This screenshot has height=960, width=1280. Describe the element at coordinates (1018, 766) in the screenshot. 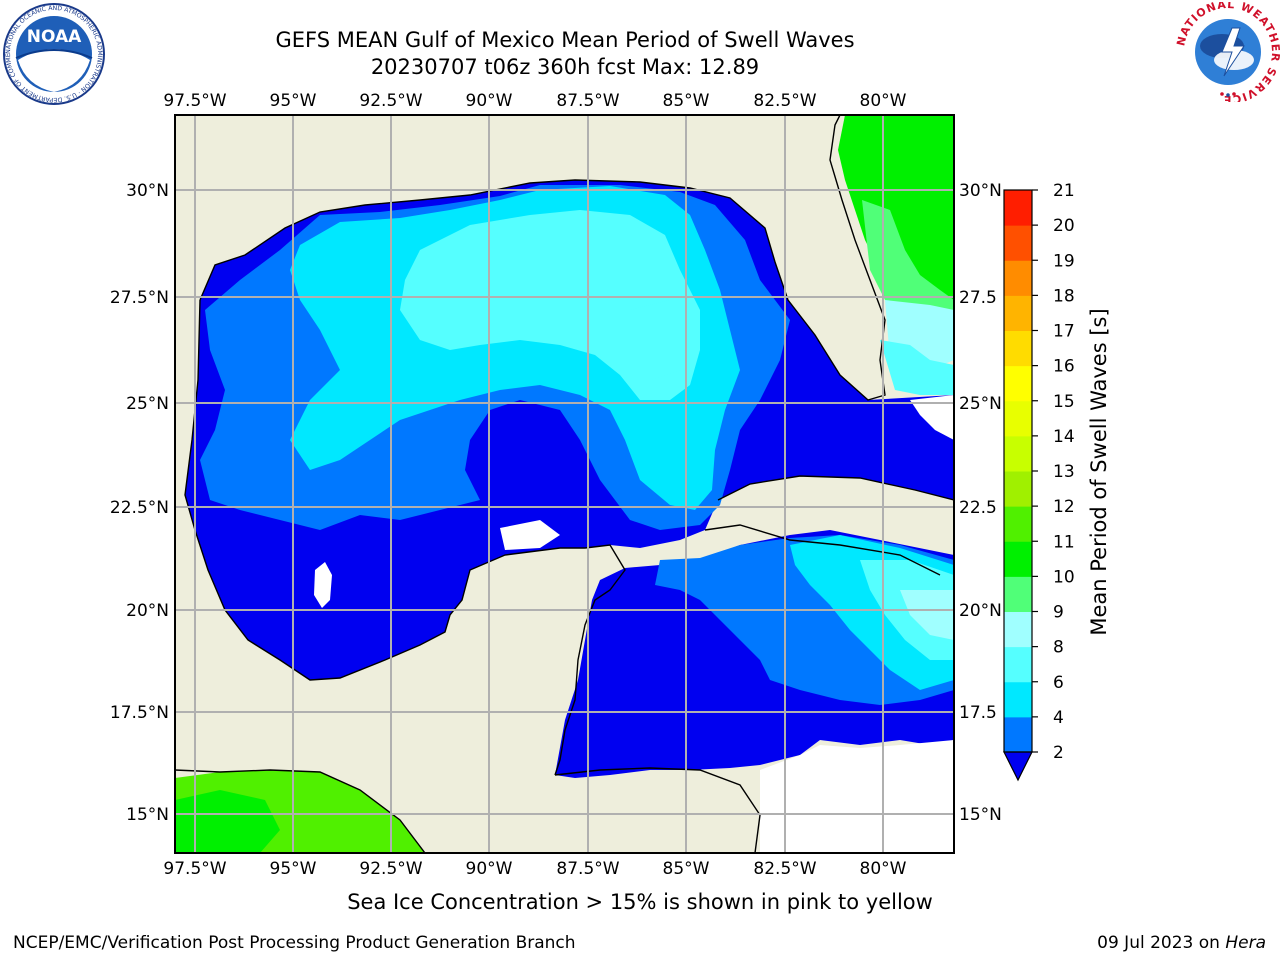

I see `colorbar-under-arrow` at that location.